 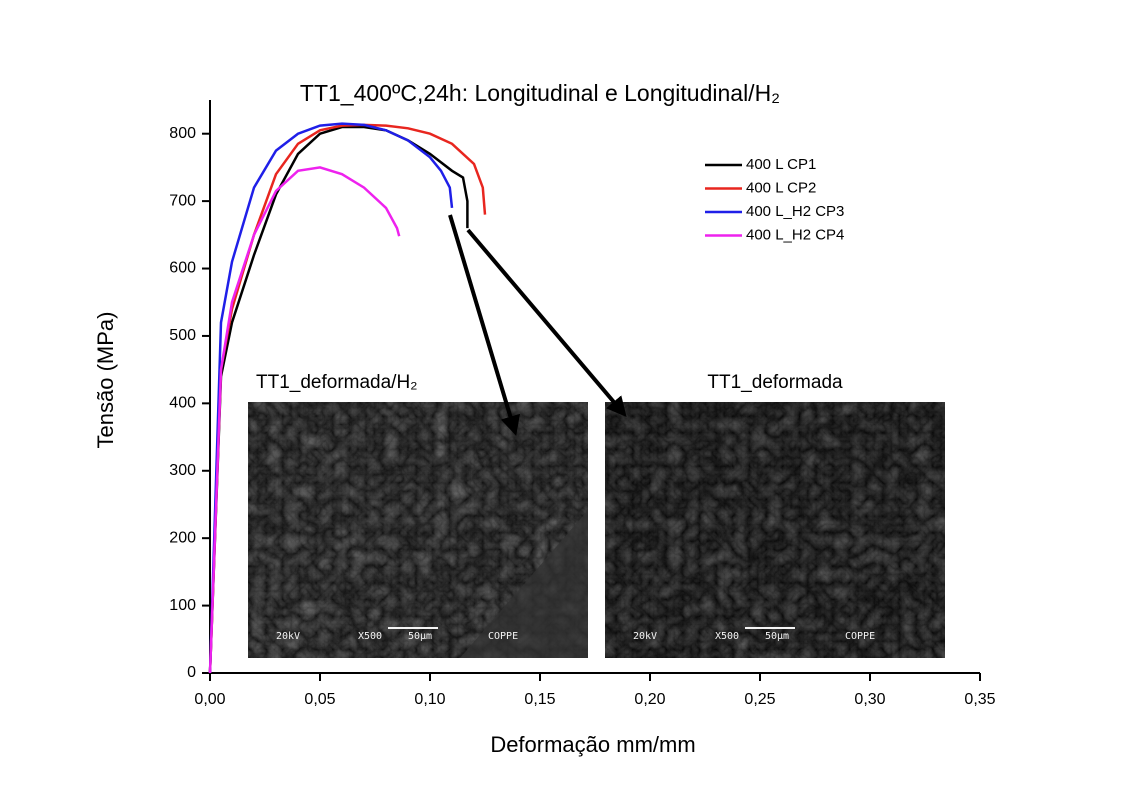 What do you see at coordinates (182, 605) in the screenshot?
I see `y-tick-label: 100` at bounding box center [182, 605].